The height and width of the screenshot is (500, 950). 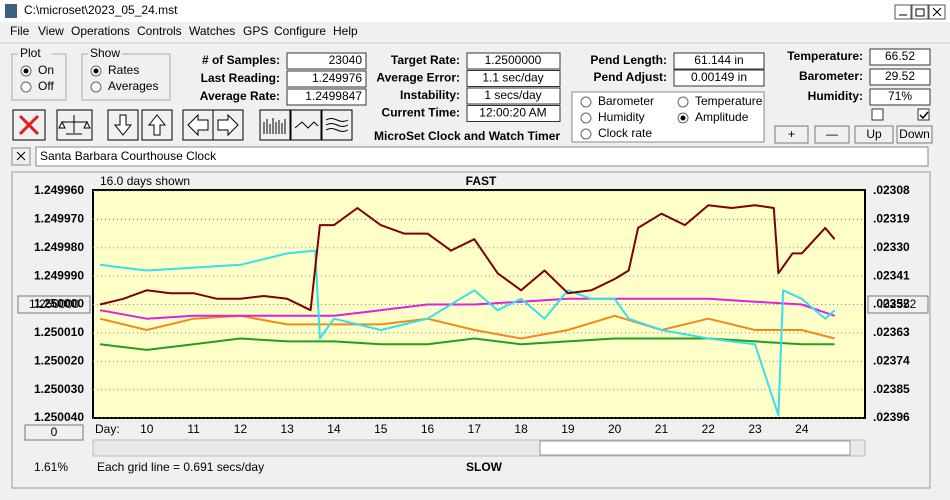 What do you see at coordinates (709, 429) in the screenshot?
I see `x-tick-label: 22` at bounding box center [709, 429].